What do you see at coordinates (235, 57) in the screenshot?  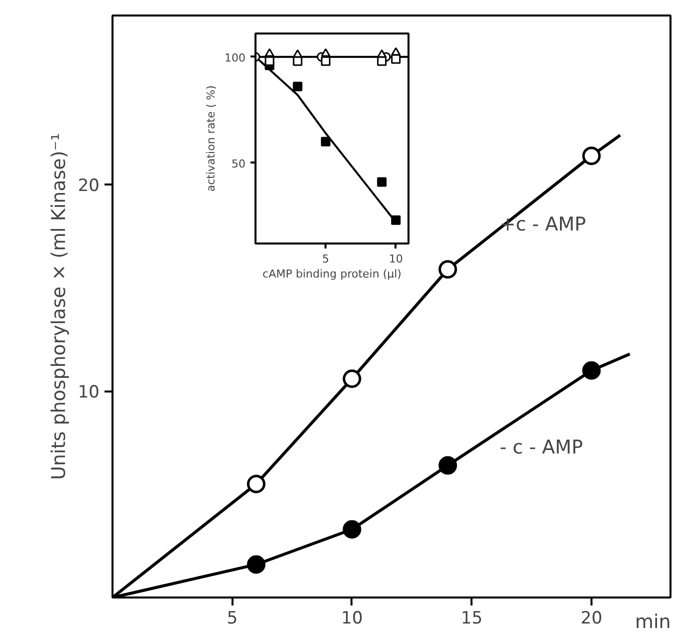 I see `y-tick-label: 100` at bounding box center [235, 57].